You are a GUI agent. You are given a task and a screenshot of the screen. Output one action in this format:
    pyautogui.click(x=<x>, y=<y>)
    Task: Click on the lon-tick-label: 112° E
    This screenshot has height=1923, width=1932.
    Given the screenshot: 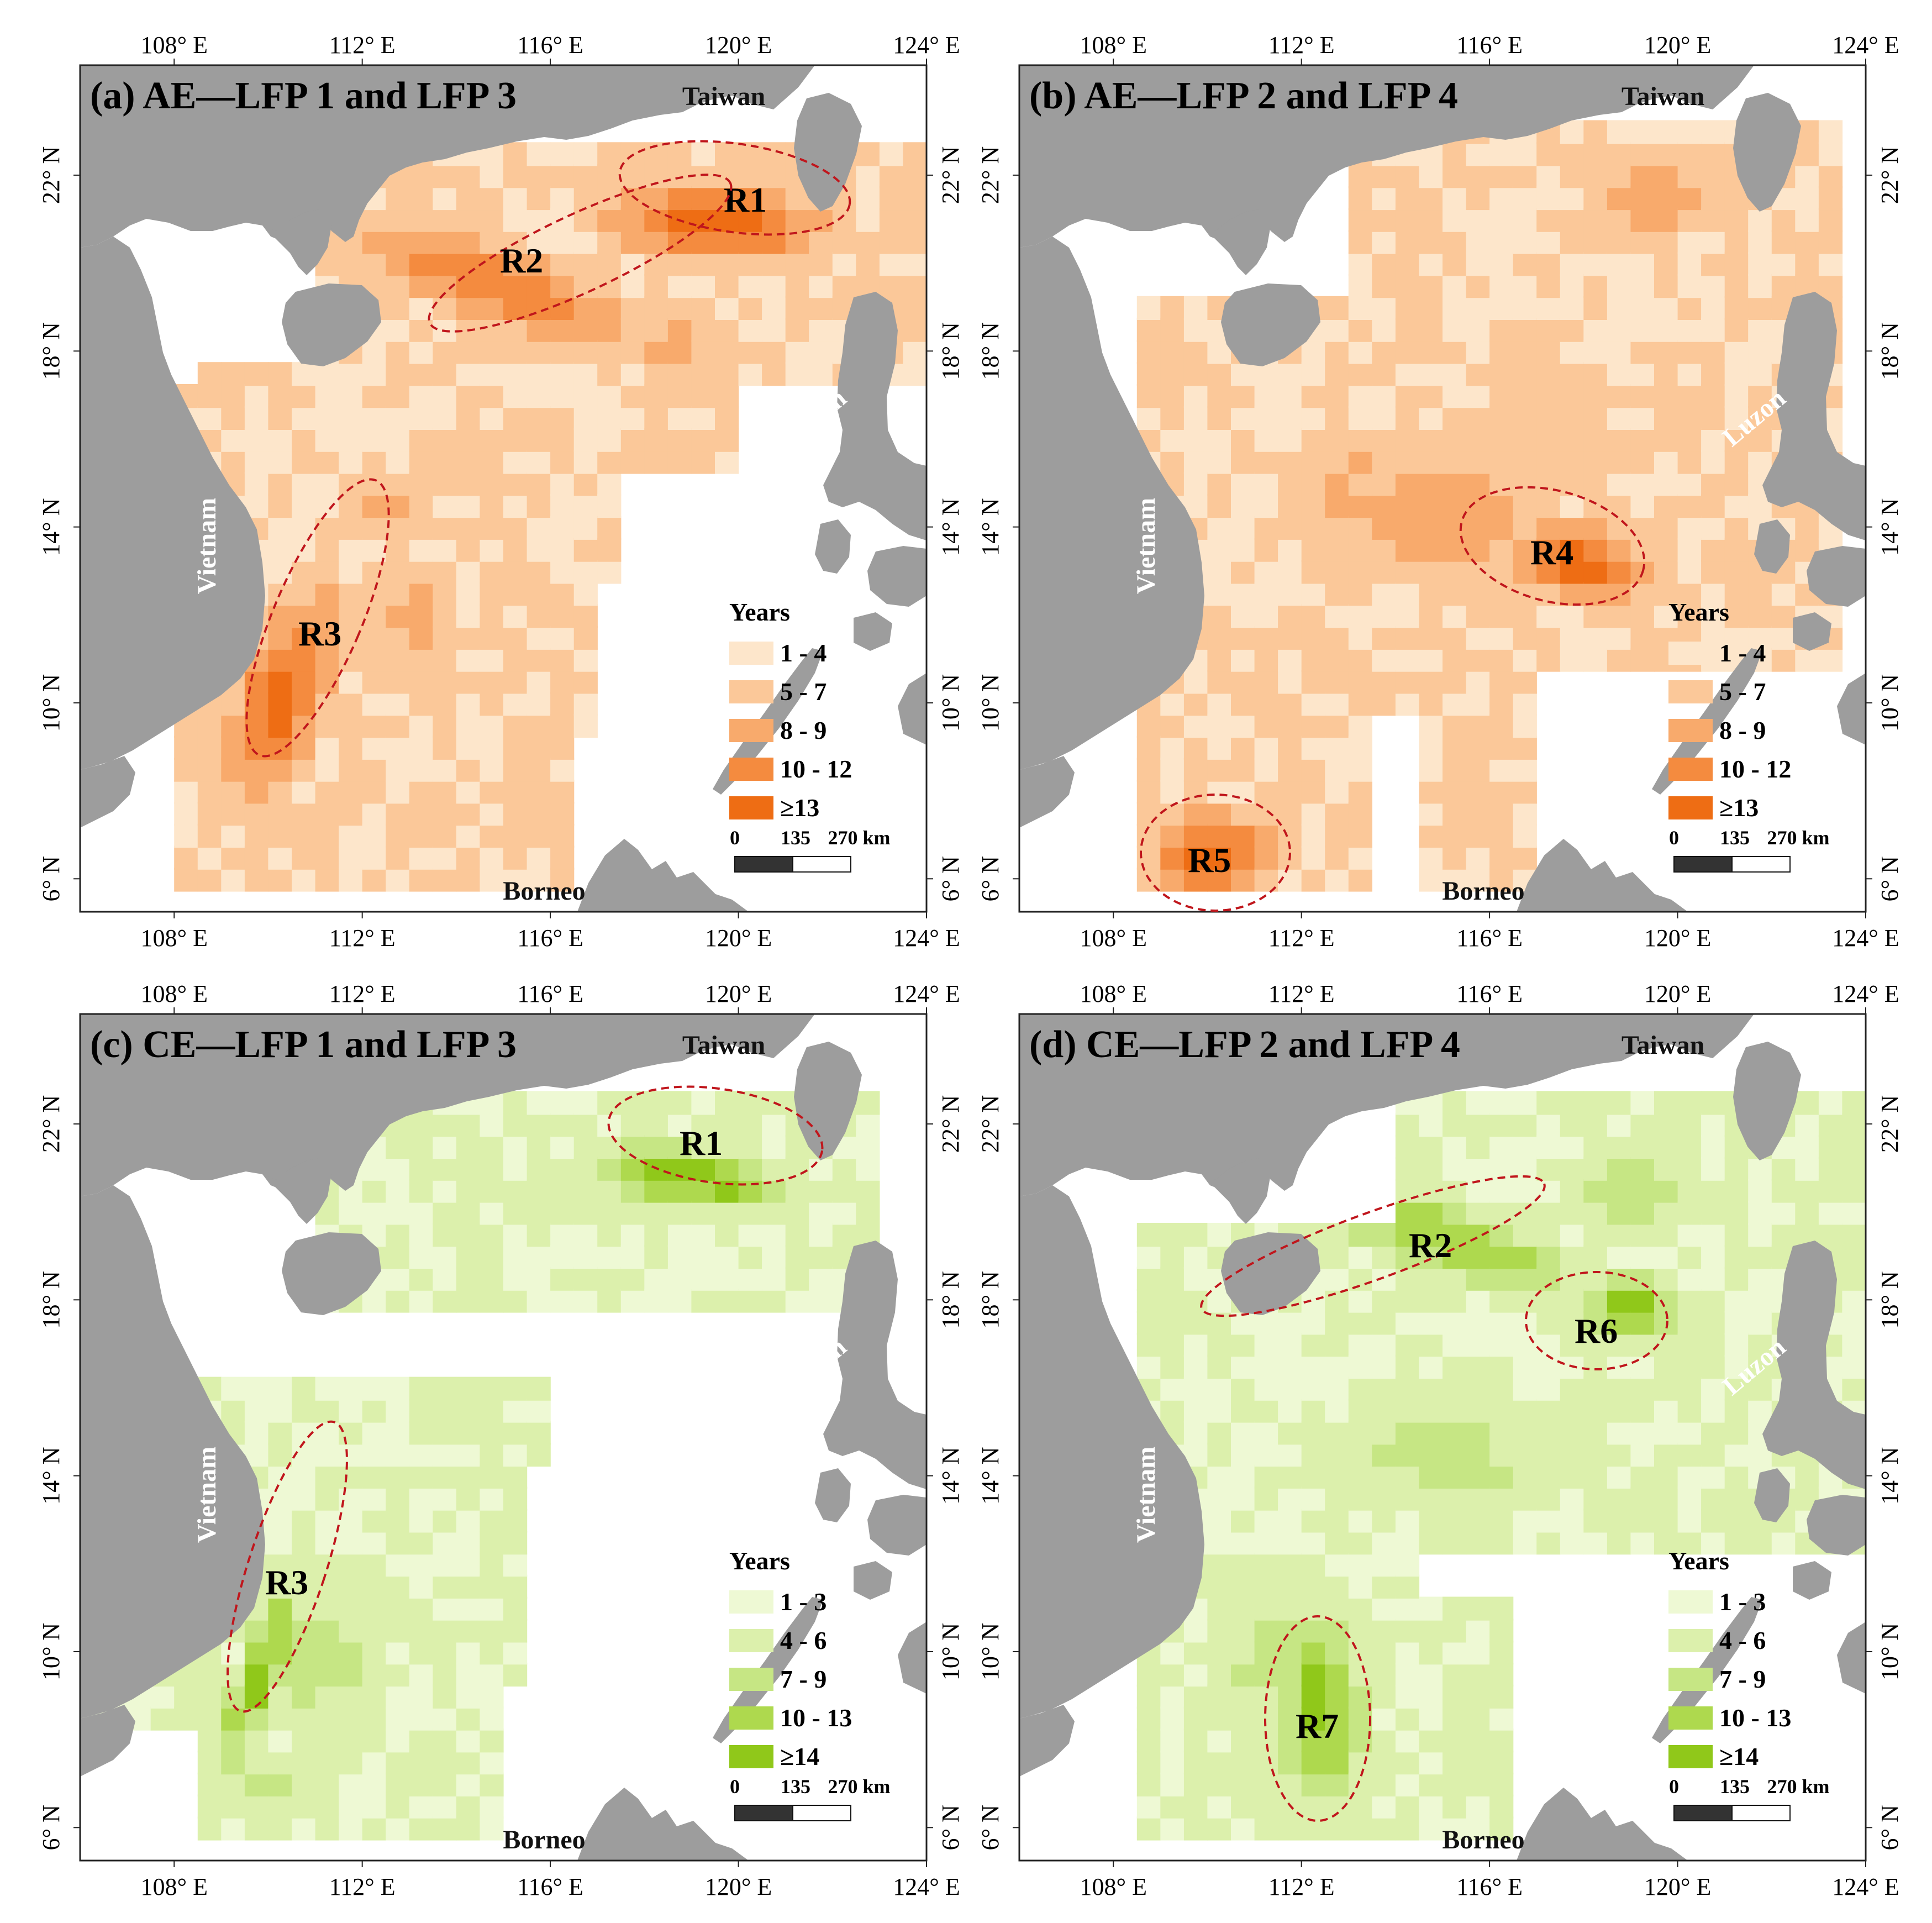 What is the action you would take?
    pyautogui.click(x=1301, y=1886)
    